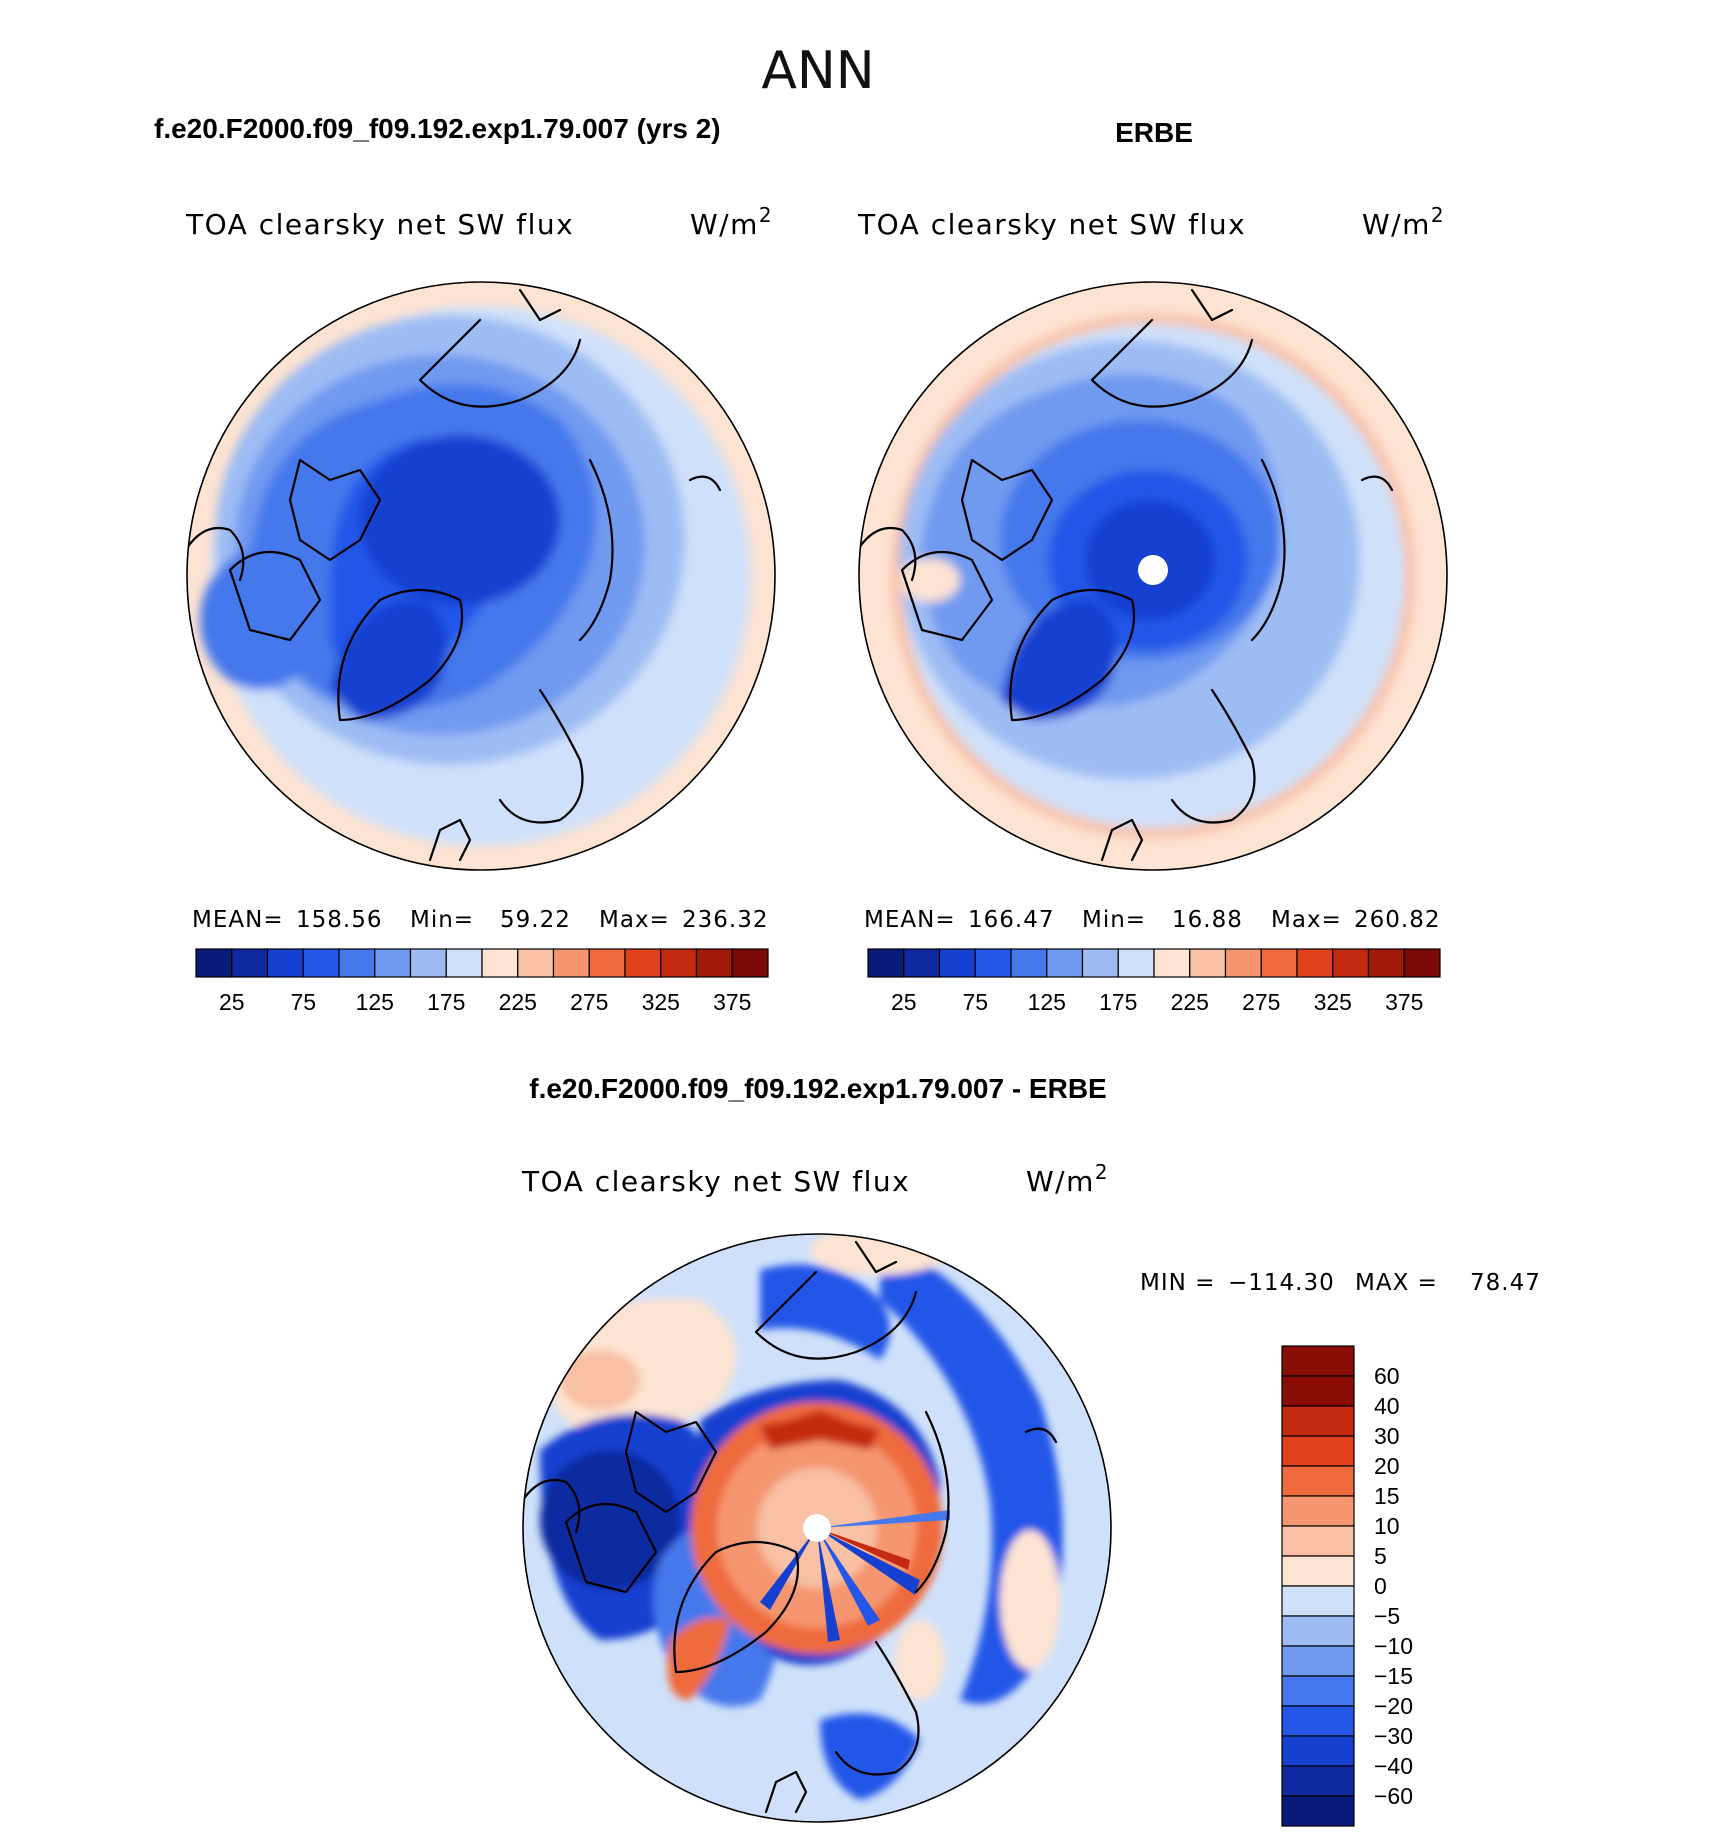  I want to click on obs-colorbar-tick-label: 225, so click(1190, 1002).